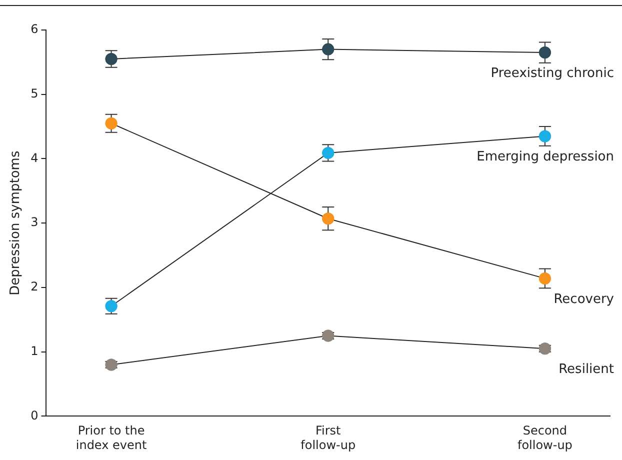 The image size is (622, 460). What do you see at coordinates (34, 351) in the screenshot?
I see `y-tick-label: 1` at bounding box center [34, 351].